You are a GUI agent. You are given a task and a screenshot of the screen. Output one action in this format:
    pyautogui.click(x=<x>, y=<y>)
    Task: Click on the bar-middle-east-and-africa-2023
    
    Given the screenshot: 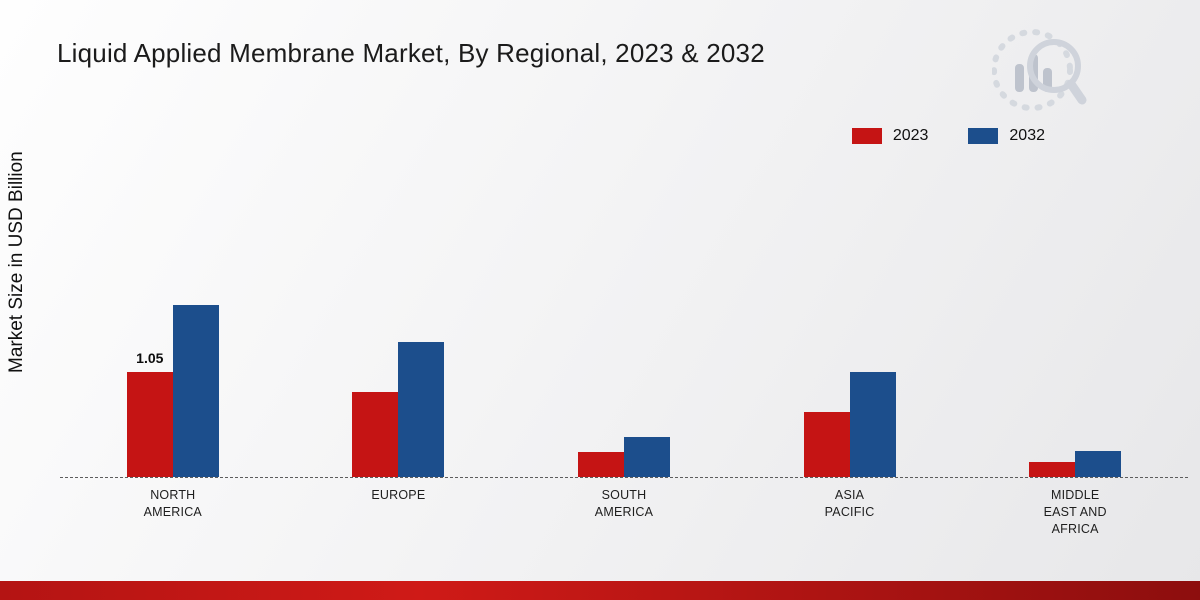 What is the action you would take?
    pyautogui.click(x=1052, y=469)
    